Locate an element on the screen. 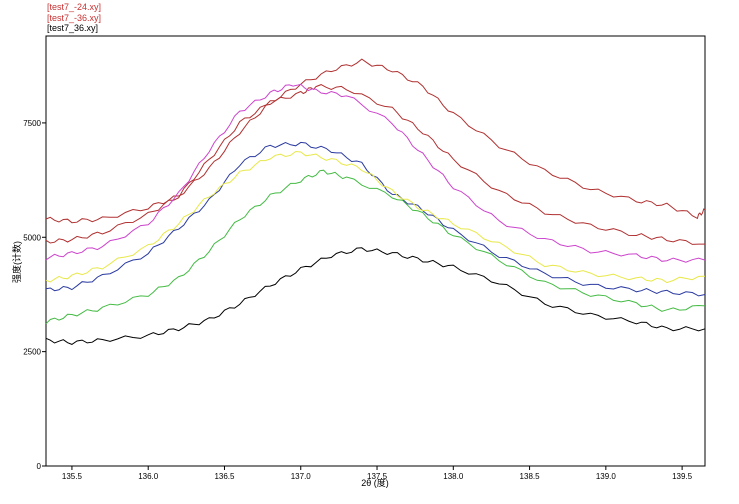  y-tick-label: 0 is located at coordinates (39, 466).